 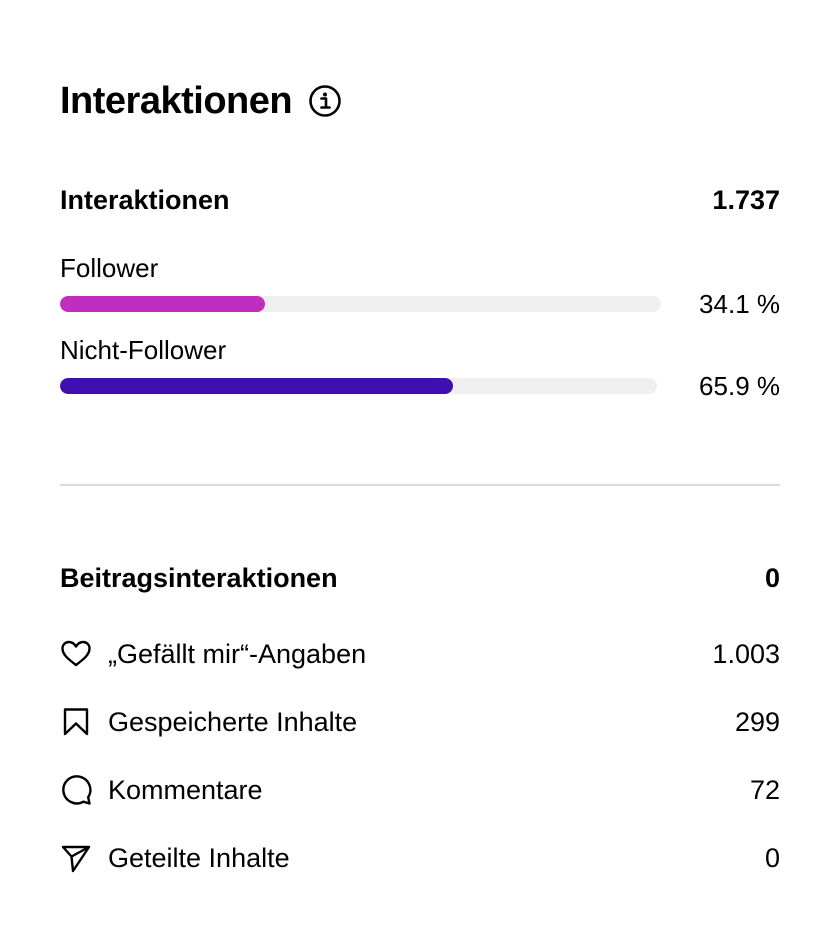 I want to click on interactions-summary-label: Interaktionen, so click(x=145, y=199).